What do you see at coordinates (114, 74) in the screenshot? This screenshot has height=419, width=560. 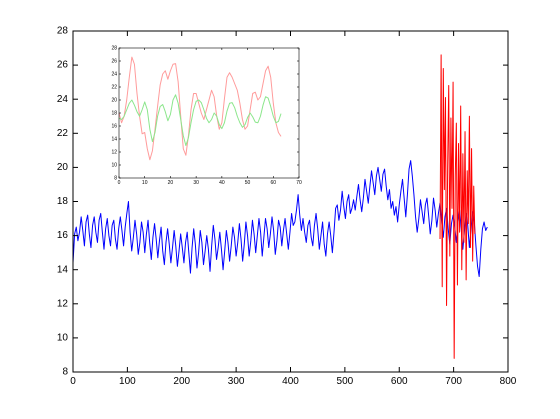 I see `inset-y-tick-label: 24` at bounding box center [114, 74].